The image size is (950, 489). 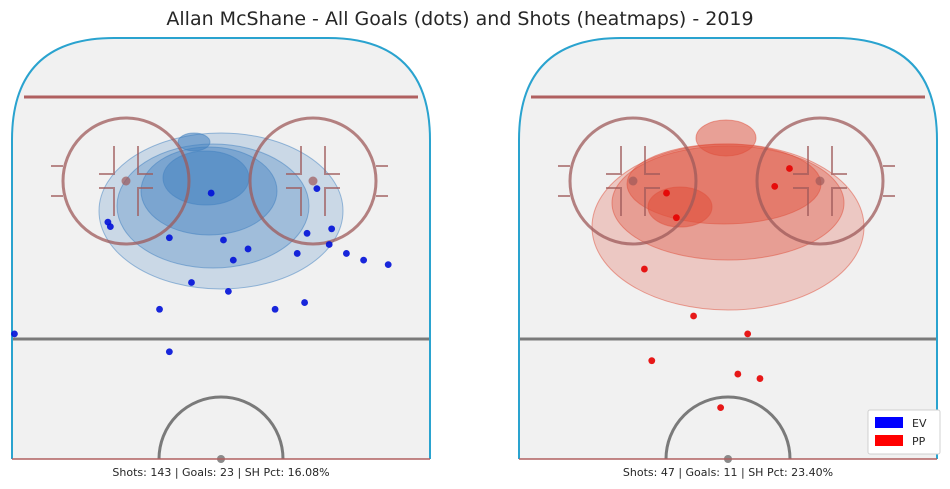 I want to click on legend-label-ev: EV, so click(x=919, y=423).